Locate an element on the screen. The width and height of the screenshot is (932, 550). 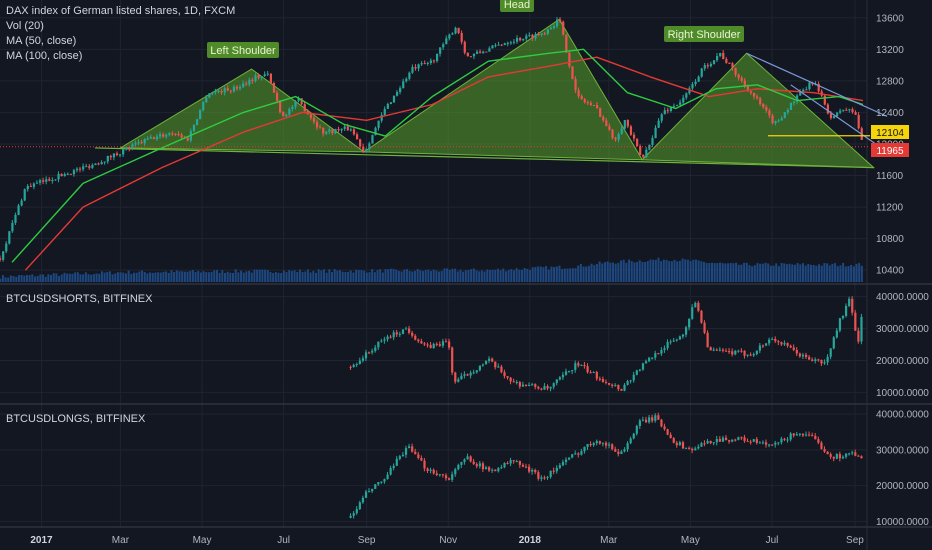
legend-ma50: MA (50, close) is located at coordinates (41, 41).